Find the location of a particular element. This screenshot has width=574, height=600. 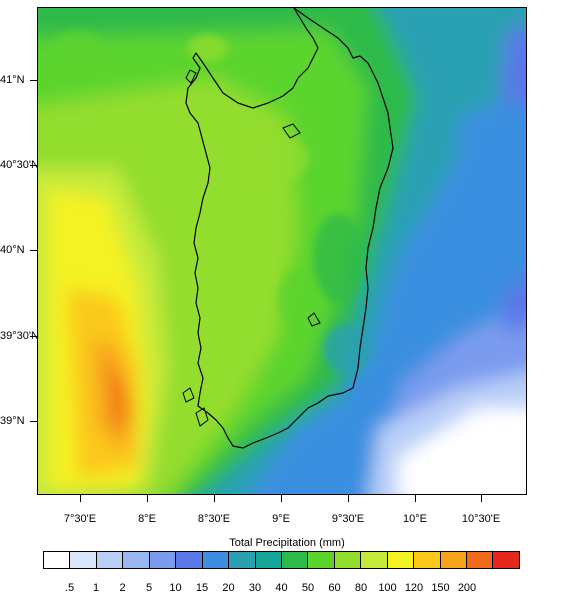

colorbar-level-label: 120 is located at coordinates (414, 588).